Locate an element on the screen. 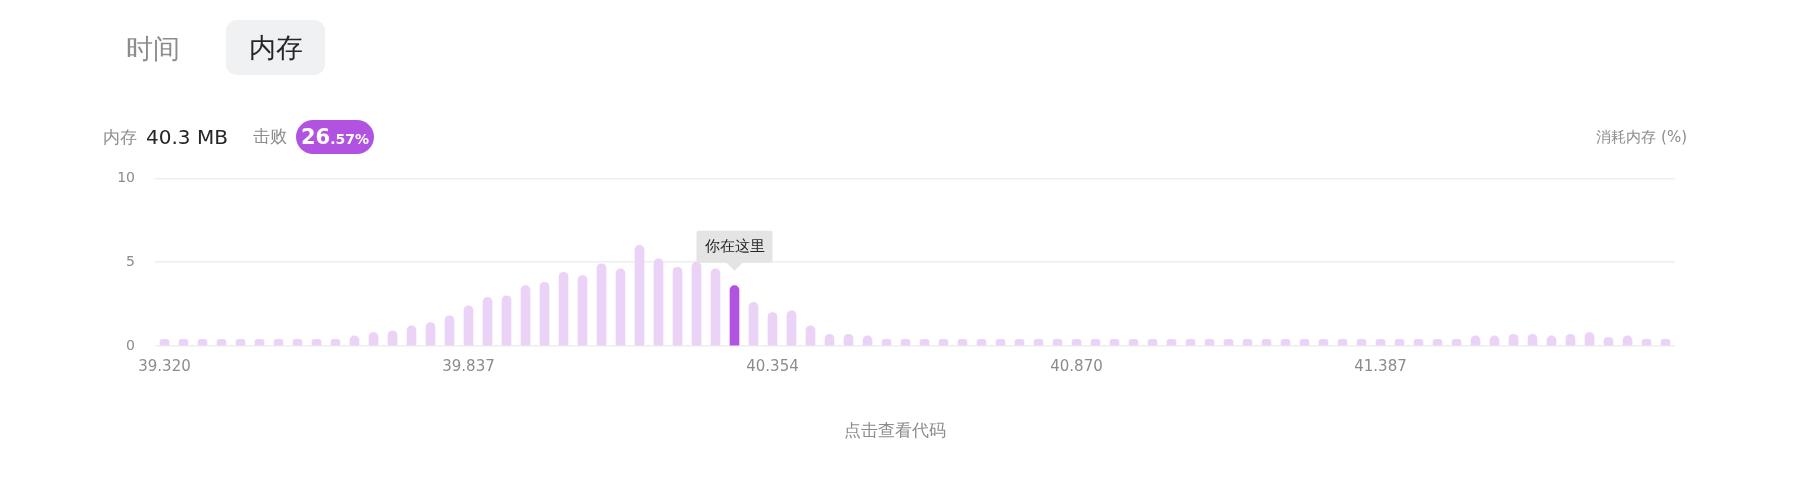  text: 击败 is located at coordinates (270, 137).